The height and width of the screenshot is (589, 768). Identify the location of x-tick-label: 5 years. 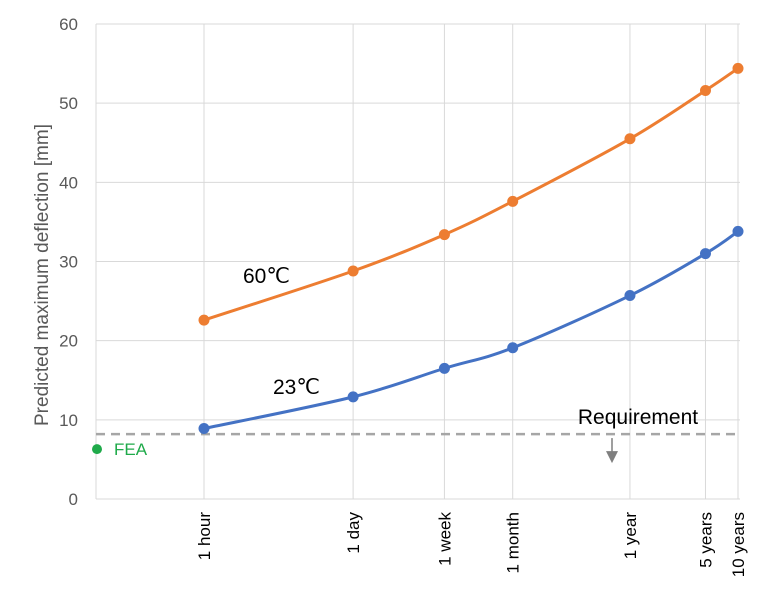
(705, 540).